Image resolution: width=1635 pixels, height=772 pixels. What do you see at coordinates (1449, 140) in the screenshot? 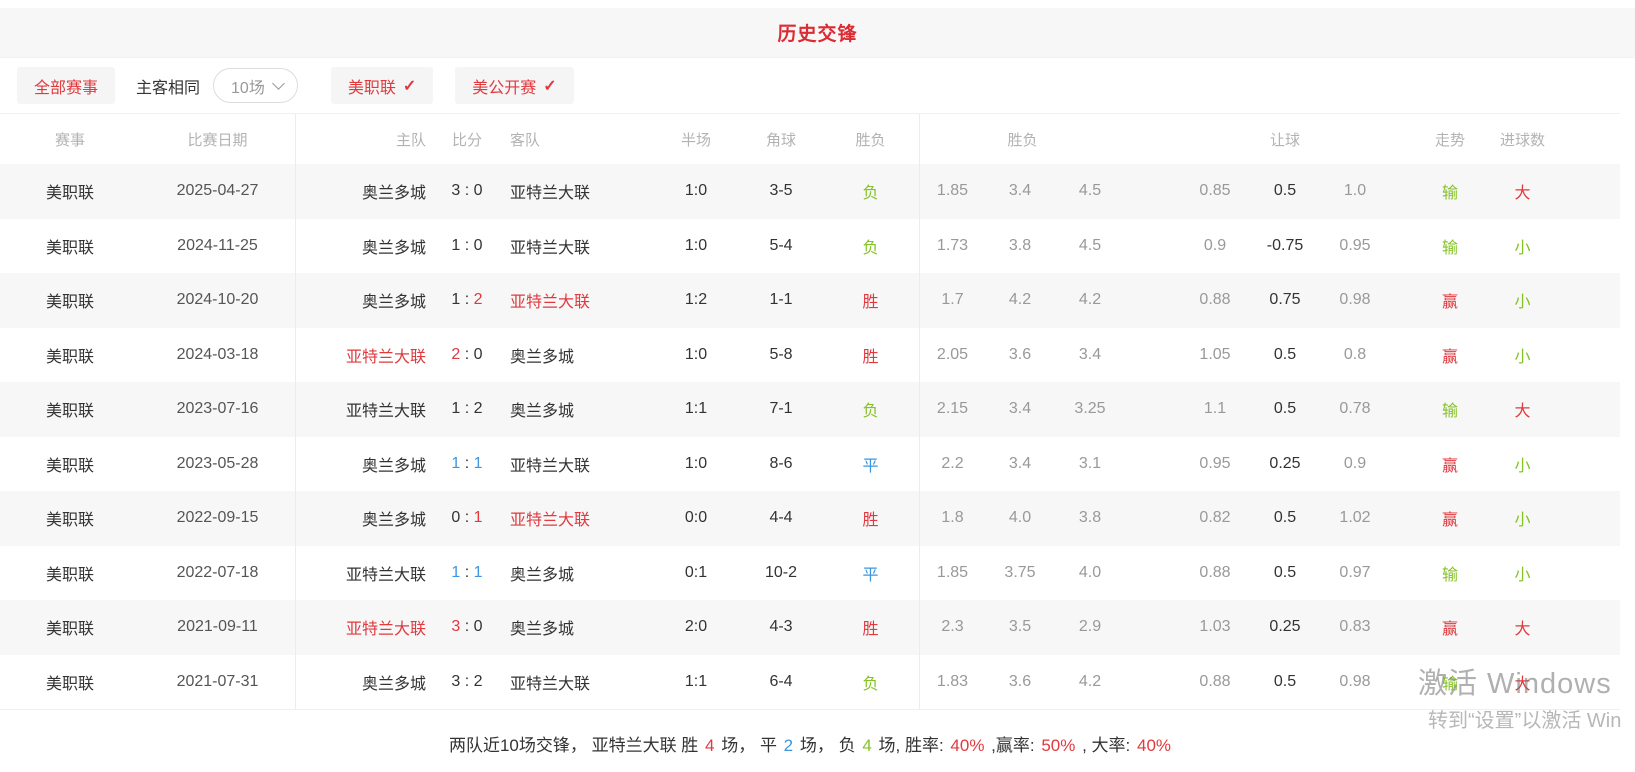
I see `col-header-trend: 走势` at bounding box center [1449, 140].